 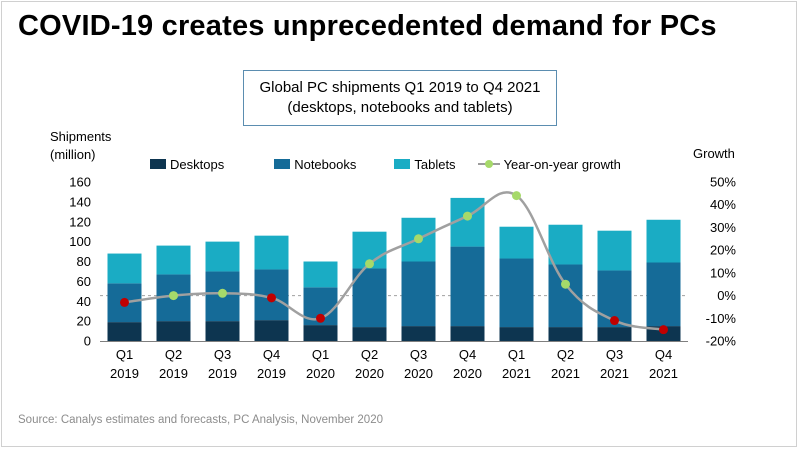 What do you see at coordinates (723, 272) in the screenshot?
I see `y2-tick-label: 10%` at bounding box center [723, 272].